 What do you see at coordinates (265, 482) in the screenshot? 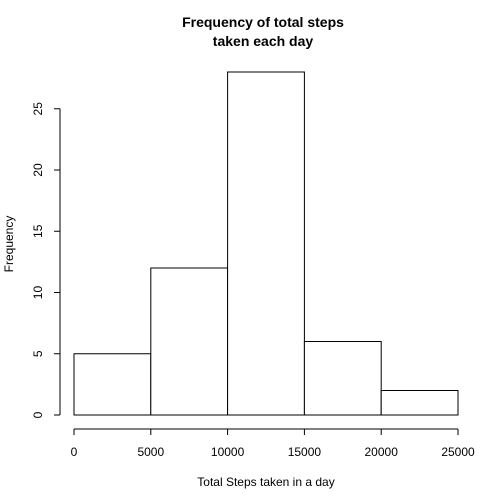
I see `x-axis-label: Total Steps taken in a day` at bounding box center [265, 482].